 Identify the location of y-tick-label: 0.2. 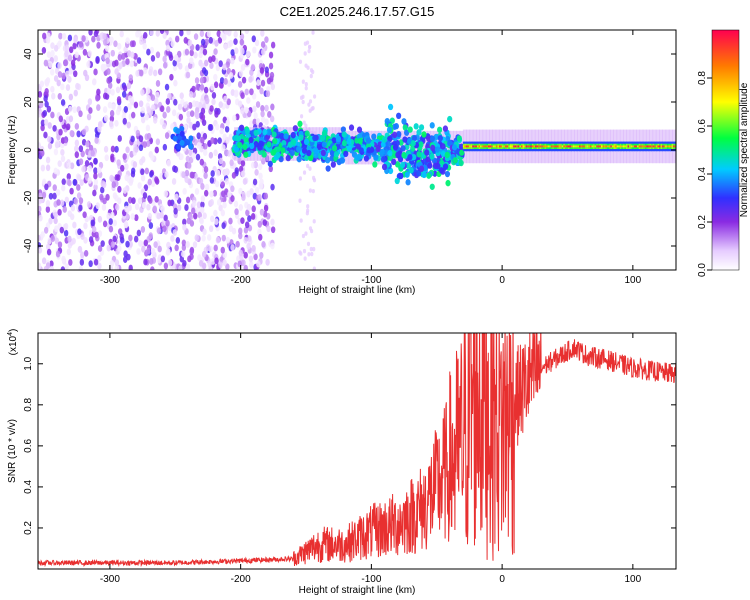
(28, 528).